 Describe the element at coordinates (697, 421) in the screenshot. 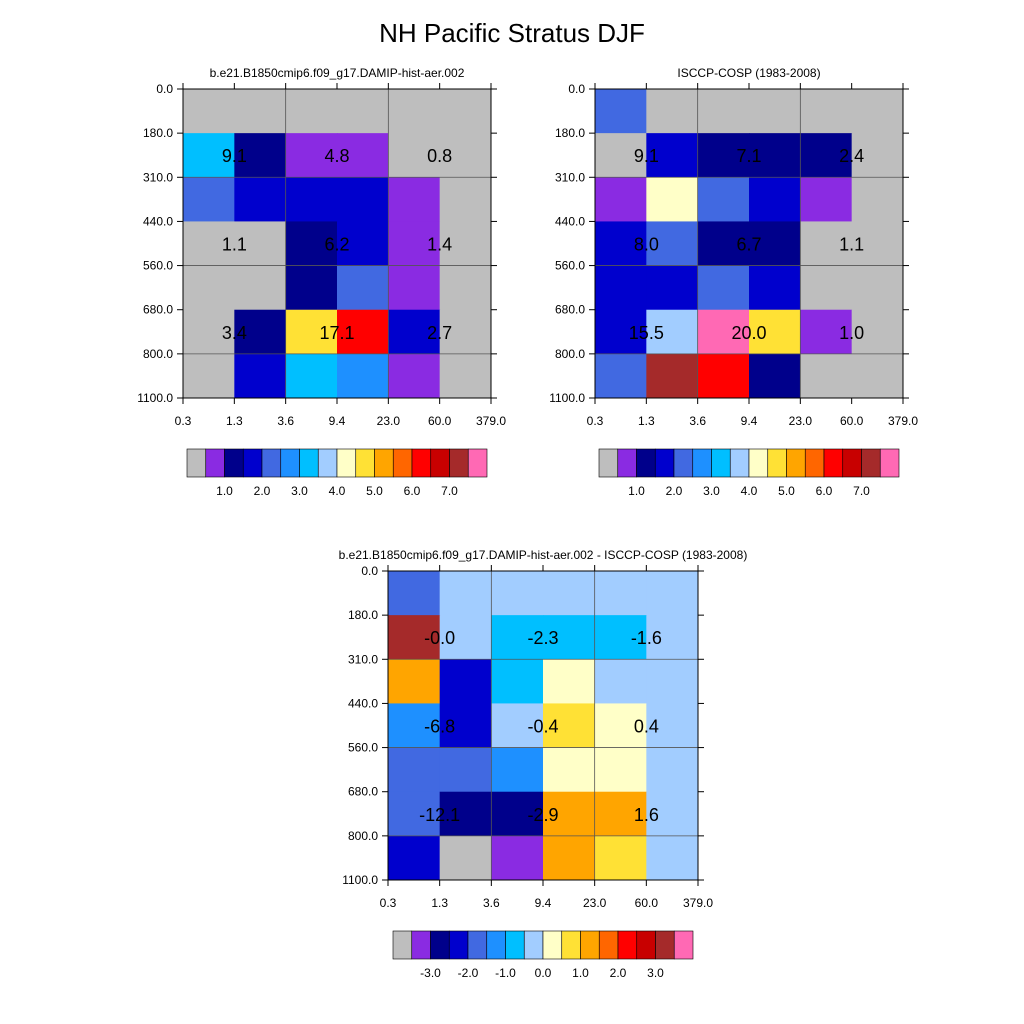

I see `x-tick-label: 3.6` at that location.